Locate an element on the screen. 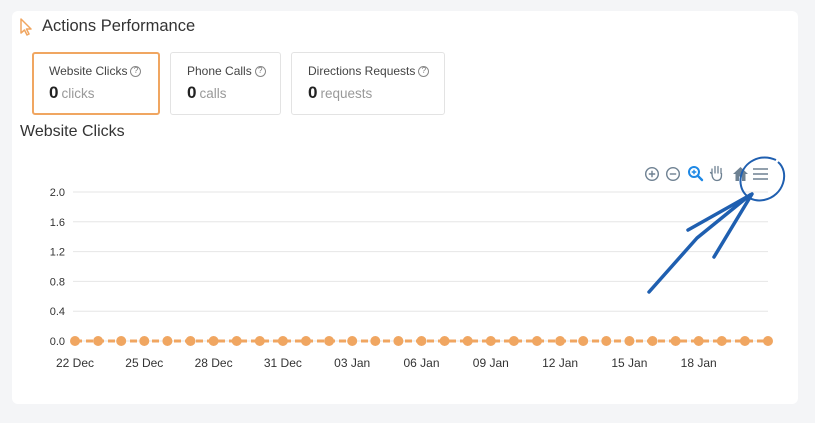  x-tick-label: 12 Jan is located at coordinates (560, 363).